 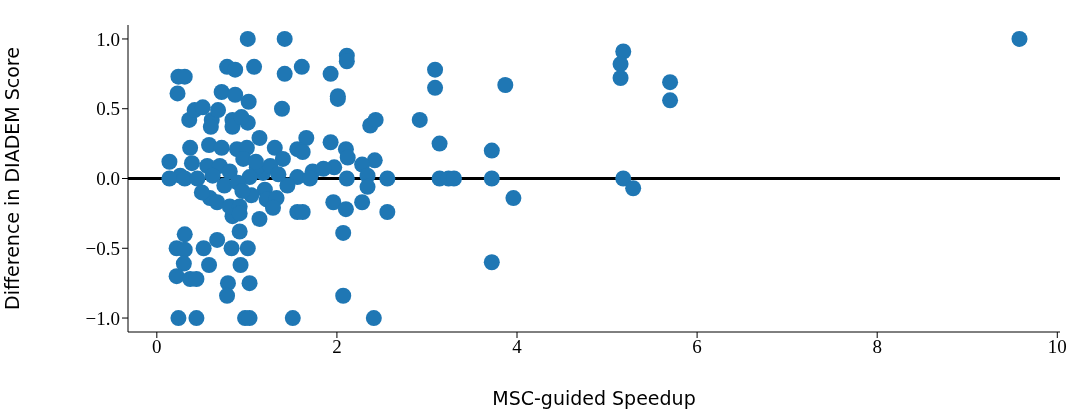 I want to click on y-tick-label: −1.0, so click(x=102, y=318).